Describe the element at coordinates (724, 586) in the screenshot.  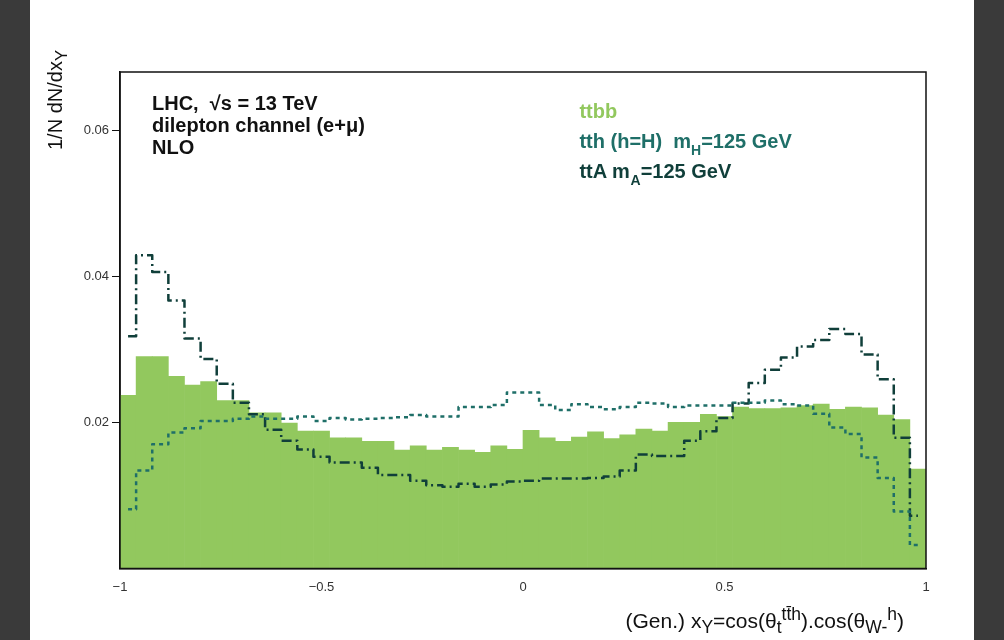
I see `x-tick-label: 0.5` at that location.